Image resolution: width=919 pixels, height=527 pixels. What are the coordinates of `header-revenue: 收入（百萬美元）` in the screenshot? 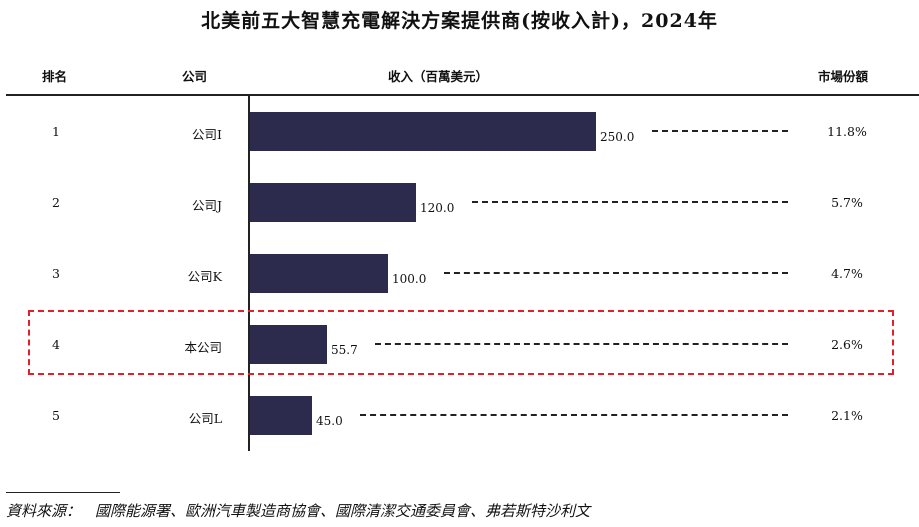 It's located at (438, 76).